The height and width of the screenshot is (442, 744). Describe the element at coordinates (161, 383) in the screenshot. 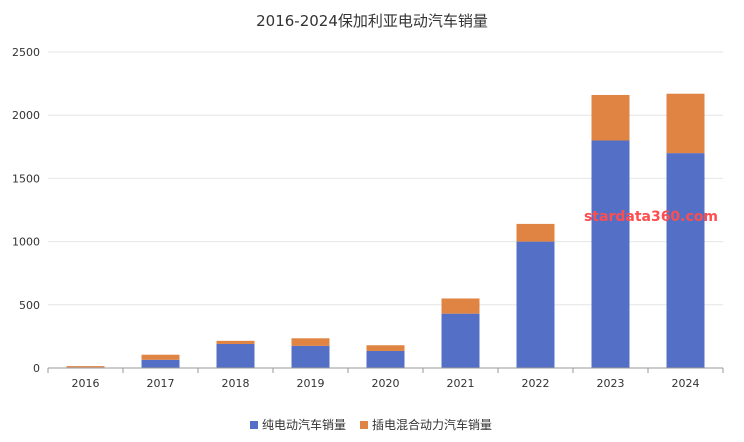

I see `x-tick-label: 2017` at that location.